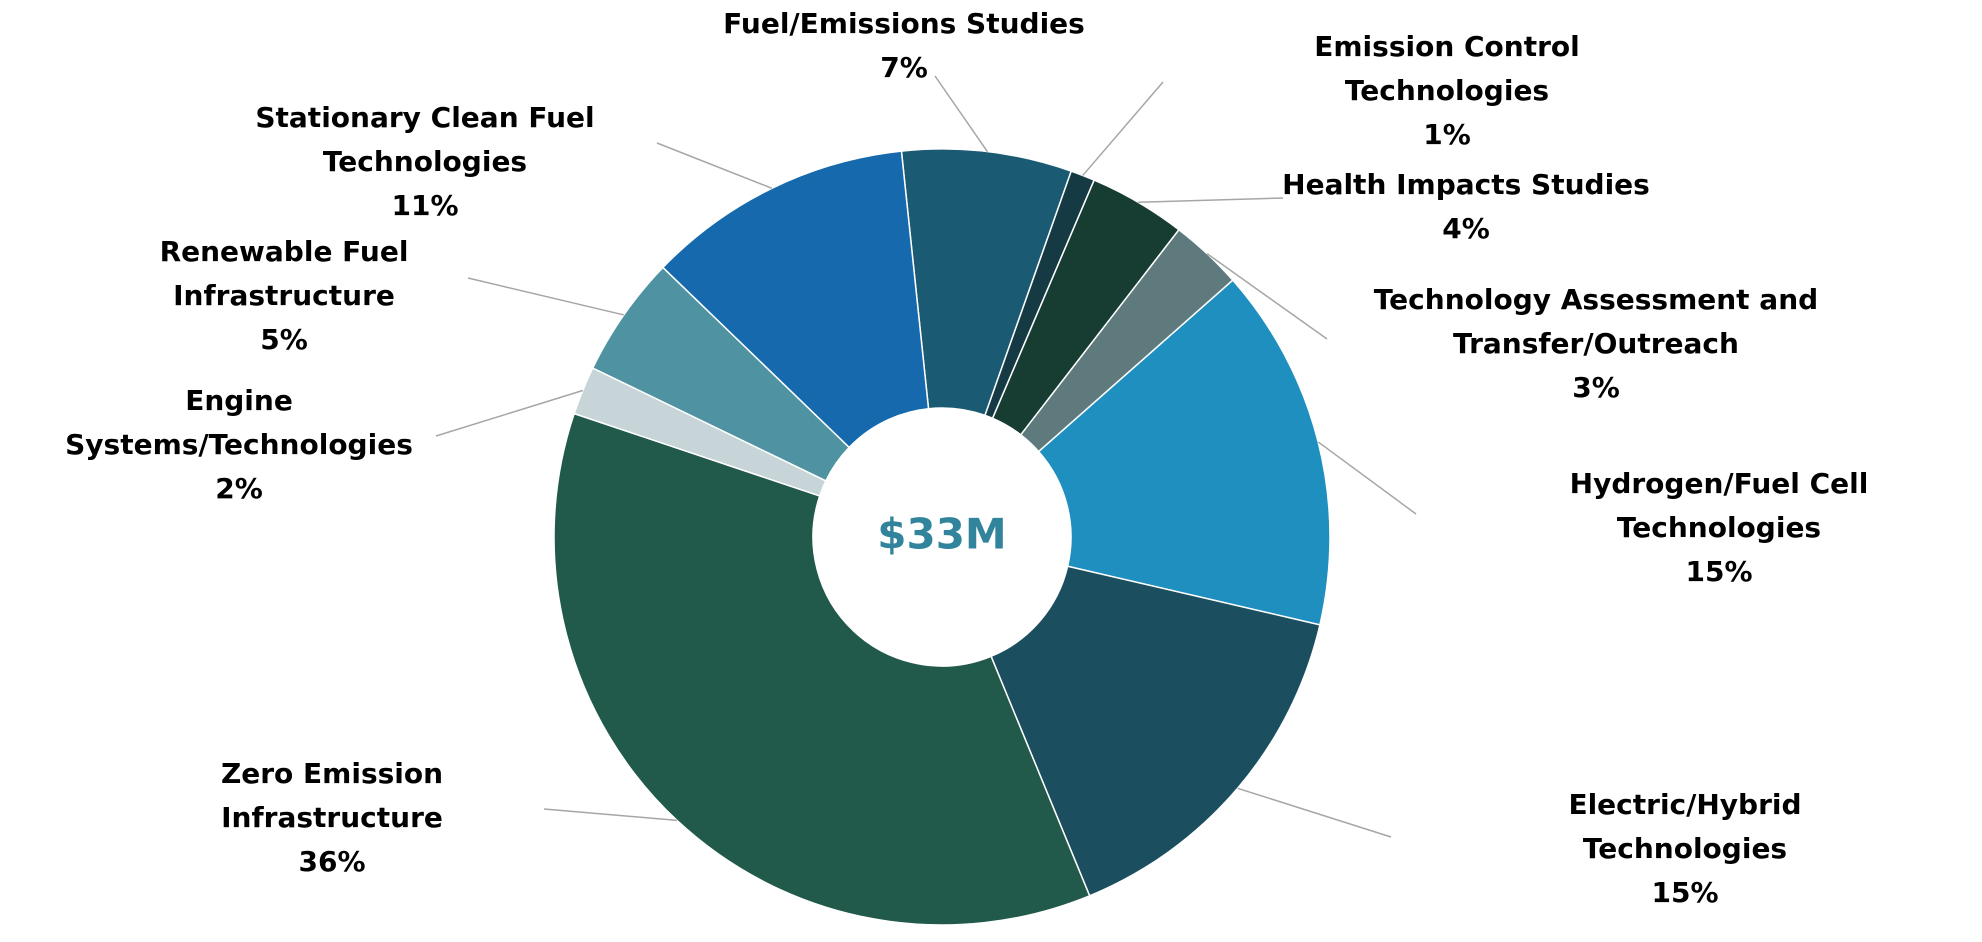  Describe the element at coordinates (424, 205) in the screenshot. I see `value-label: 11%` at that location.